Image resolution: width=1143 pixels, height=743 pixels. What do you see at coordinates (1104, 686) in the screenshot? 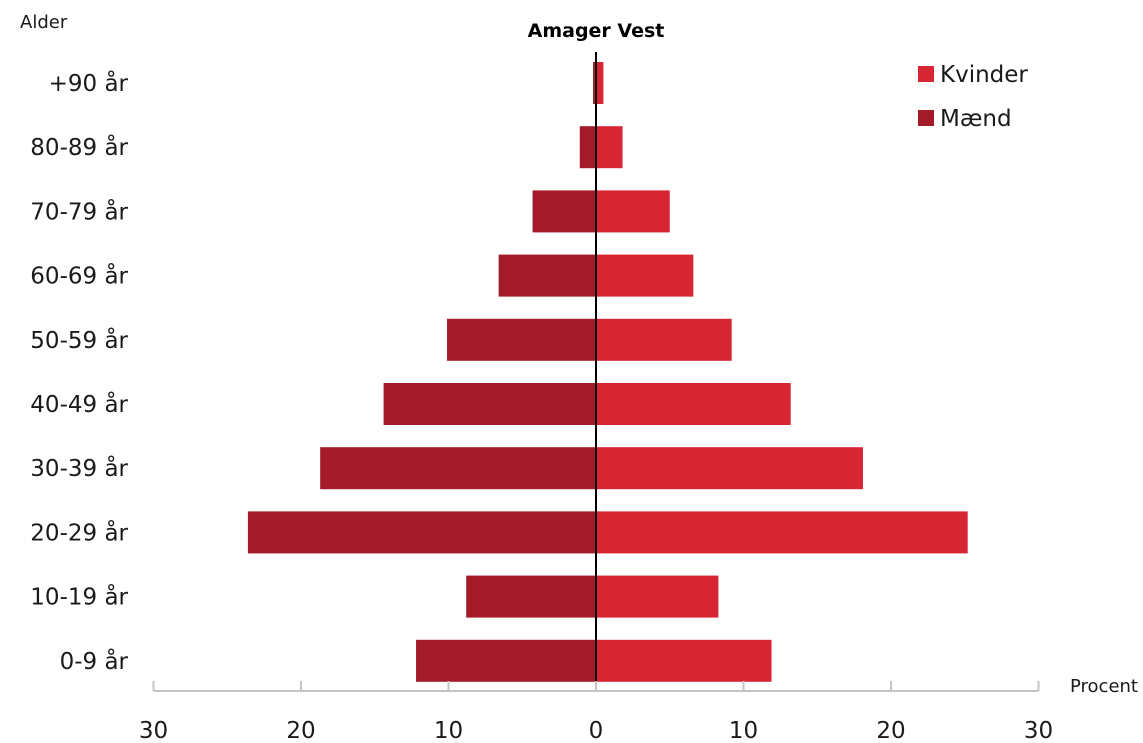
I see `x-axis-label: Procent` at bounding box center [1104, 686].